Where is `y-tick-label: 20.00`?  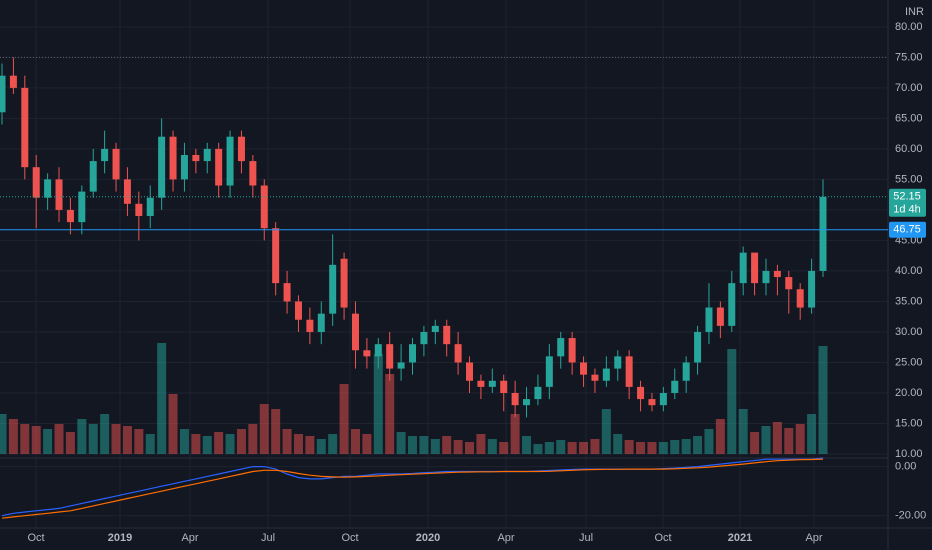
y-tick-label: 20.00 is located at coordinates (909, 393).